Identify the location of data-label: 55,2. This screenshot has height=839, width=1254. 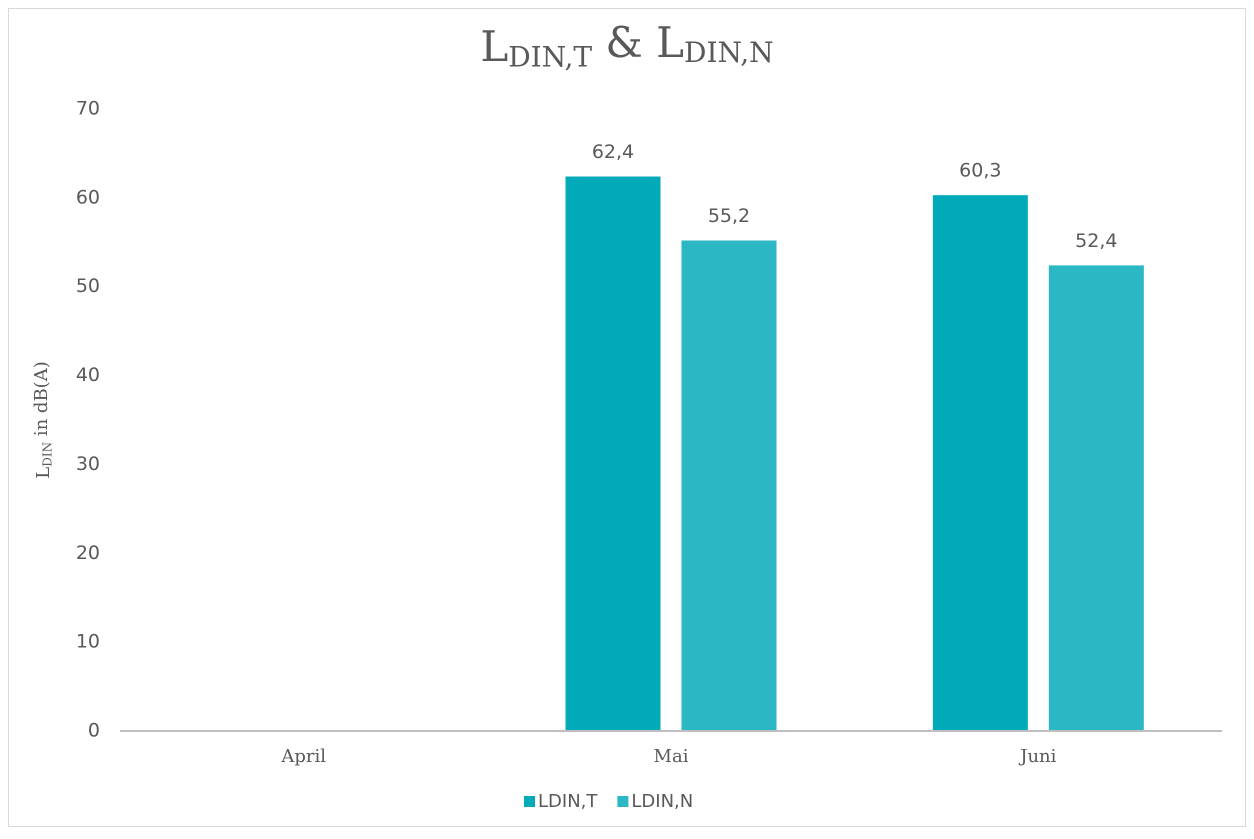
(729, 216).